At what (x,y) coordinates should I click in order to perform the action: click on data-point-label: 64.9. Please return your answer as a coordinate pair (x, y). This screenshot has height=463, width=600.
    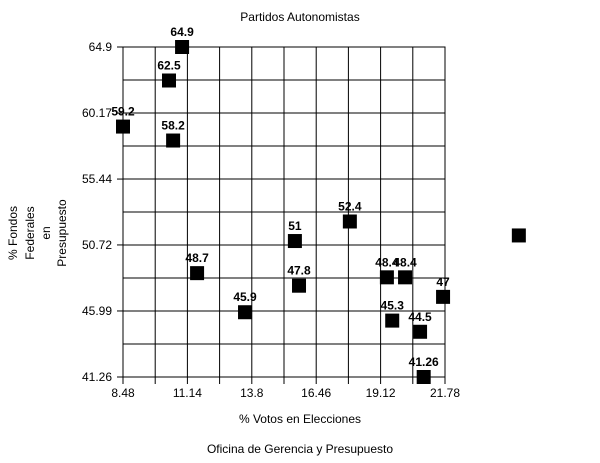
    Looking at the image, I should click on (182, 32).